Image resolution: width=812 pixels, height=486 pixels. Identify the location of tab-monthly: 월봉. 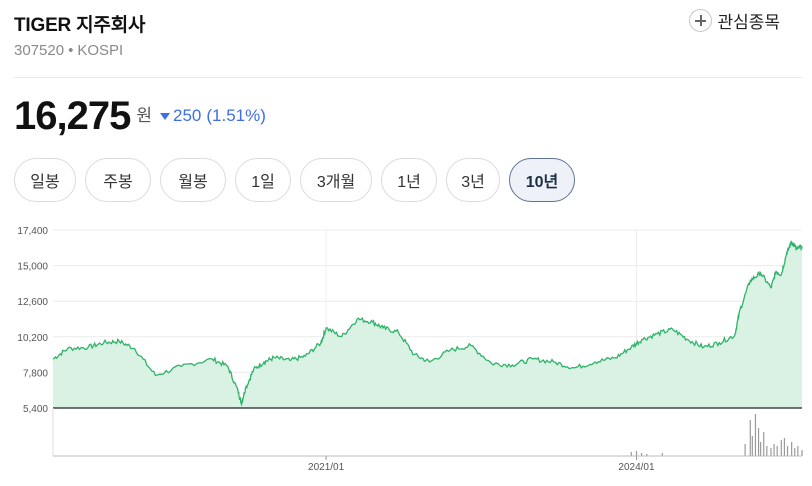
(193, 180).